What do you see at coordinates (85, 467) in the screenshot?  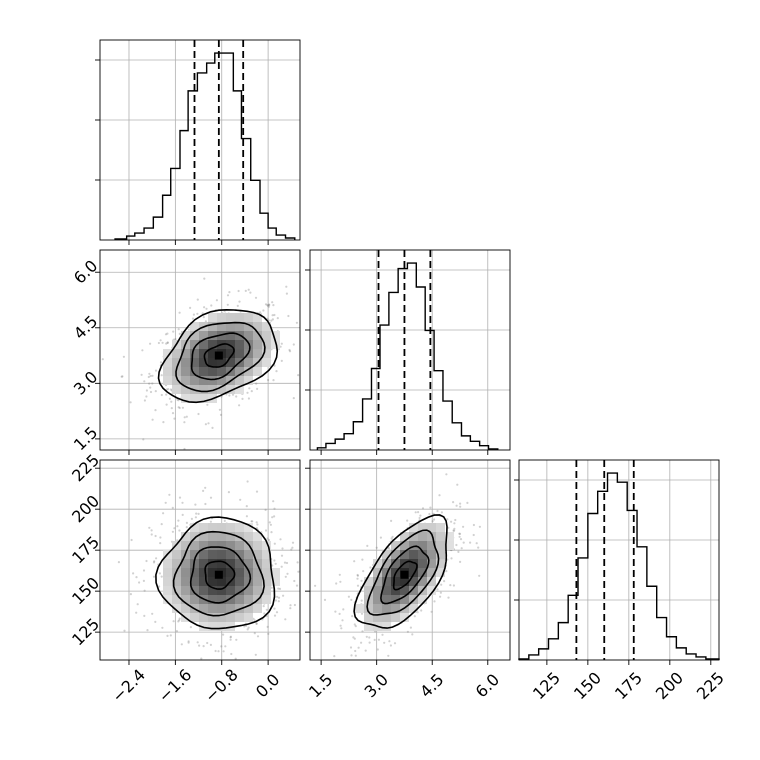 I see `y-tick-label: 225` at bounding box center [85, 467].